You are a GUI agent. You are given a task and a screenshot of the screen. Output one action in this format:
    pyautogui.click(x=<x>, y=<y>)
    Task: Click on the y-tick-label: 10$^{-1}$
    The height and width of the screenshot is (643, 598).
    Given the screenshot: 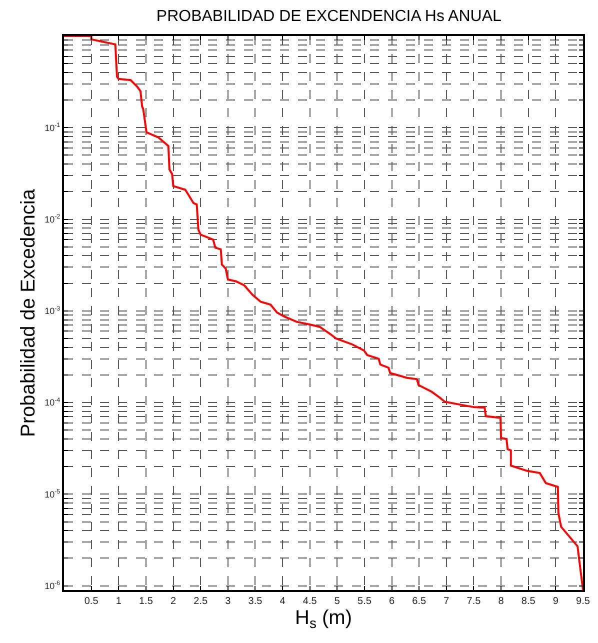 What is the action you would take?
    pyautogui.click(x=52, y=127)
    